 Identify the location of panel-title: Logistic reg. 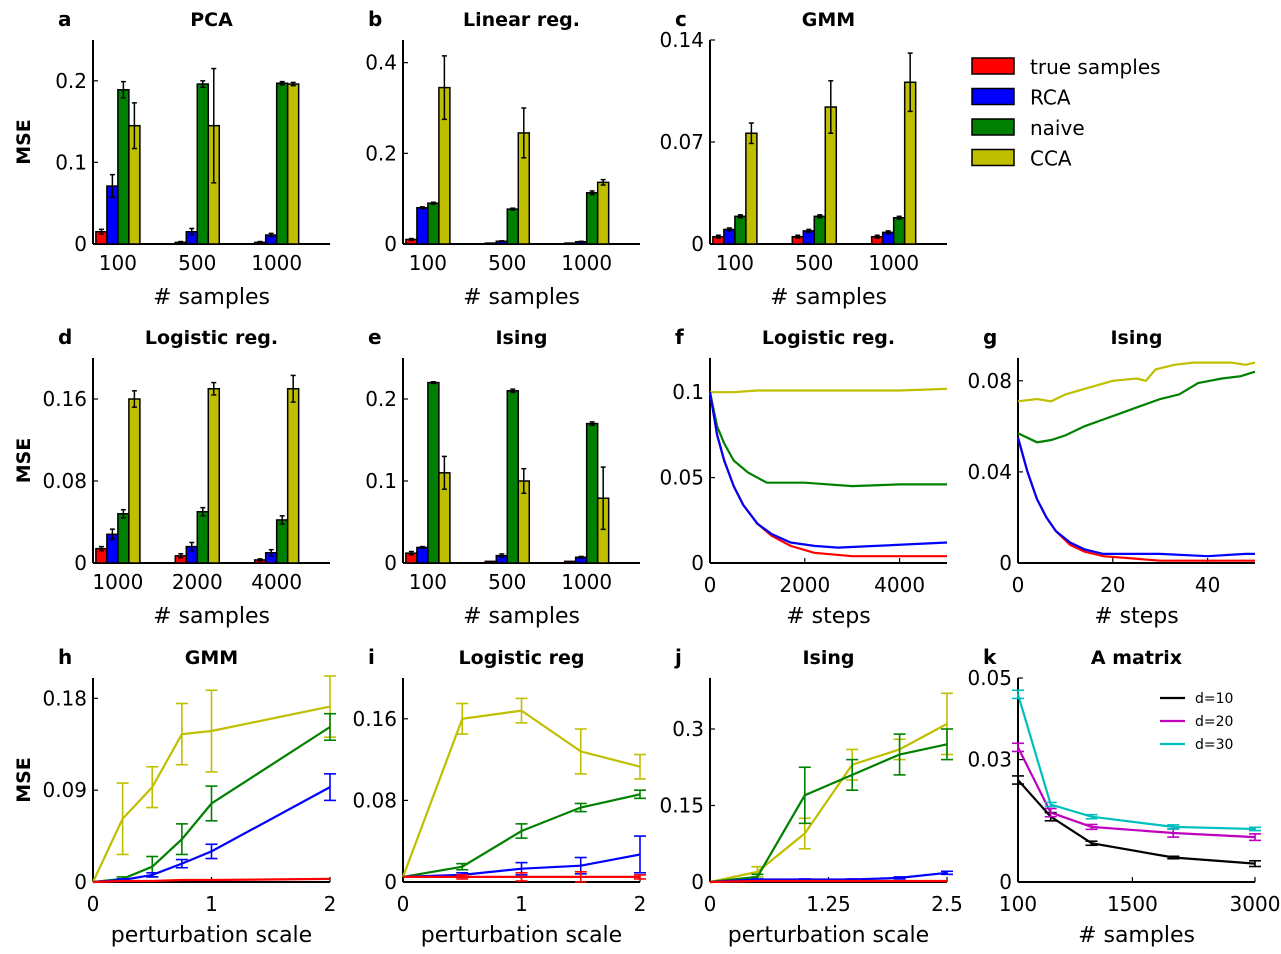
(522, 658).